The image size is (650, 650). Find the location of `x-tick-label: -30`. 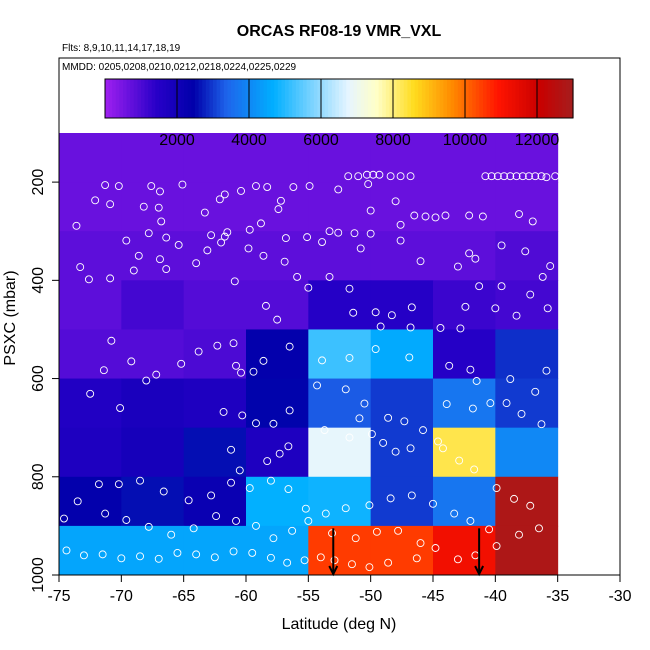

x-tick-label: -30 is located at coordinates (619, 596).